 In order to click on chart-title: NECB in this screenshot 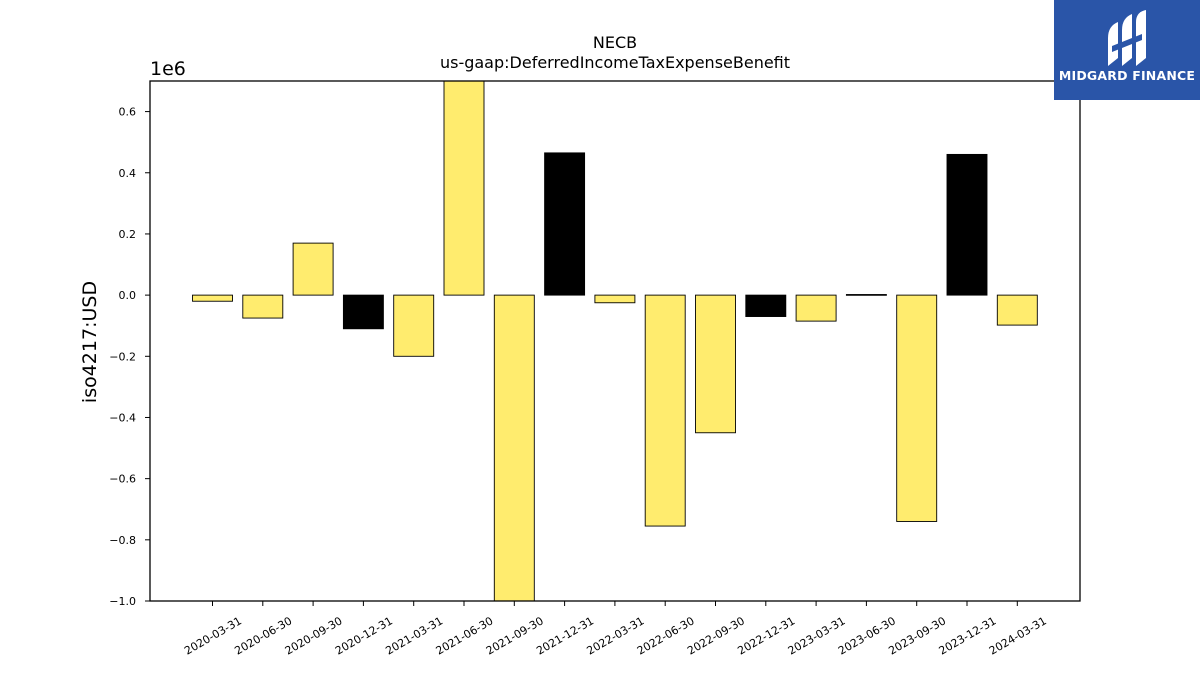, I will do `click(615, 42)`.